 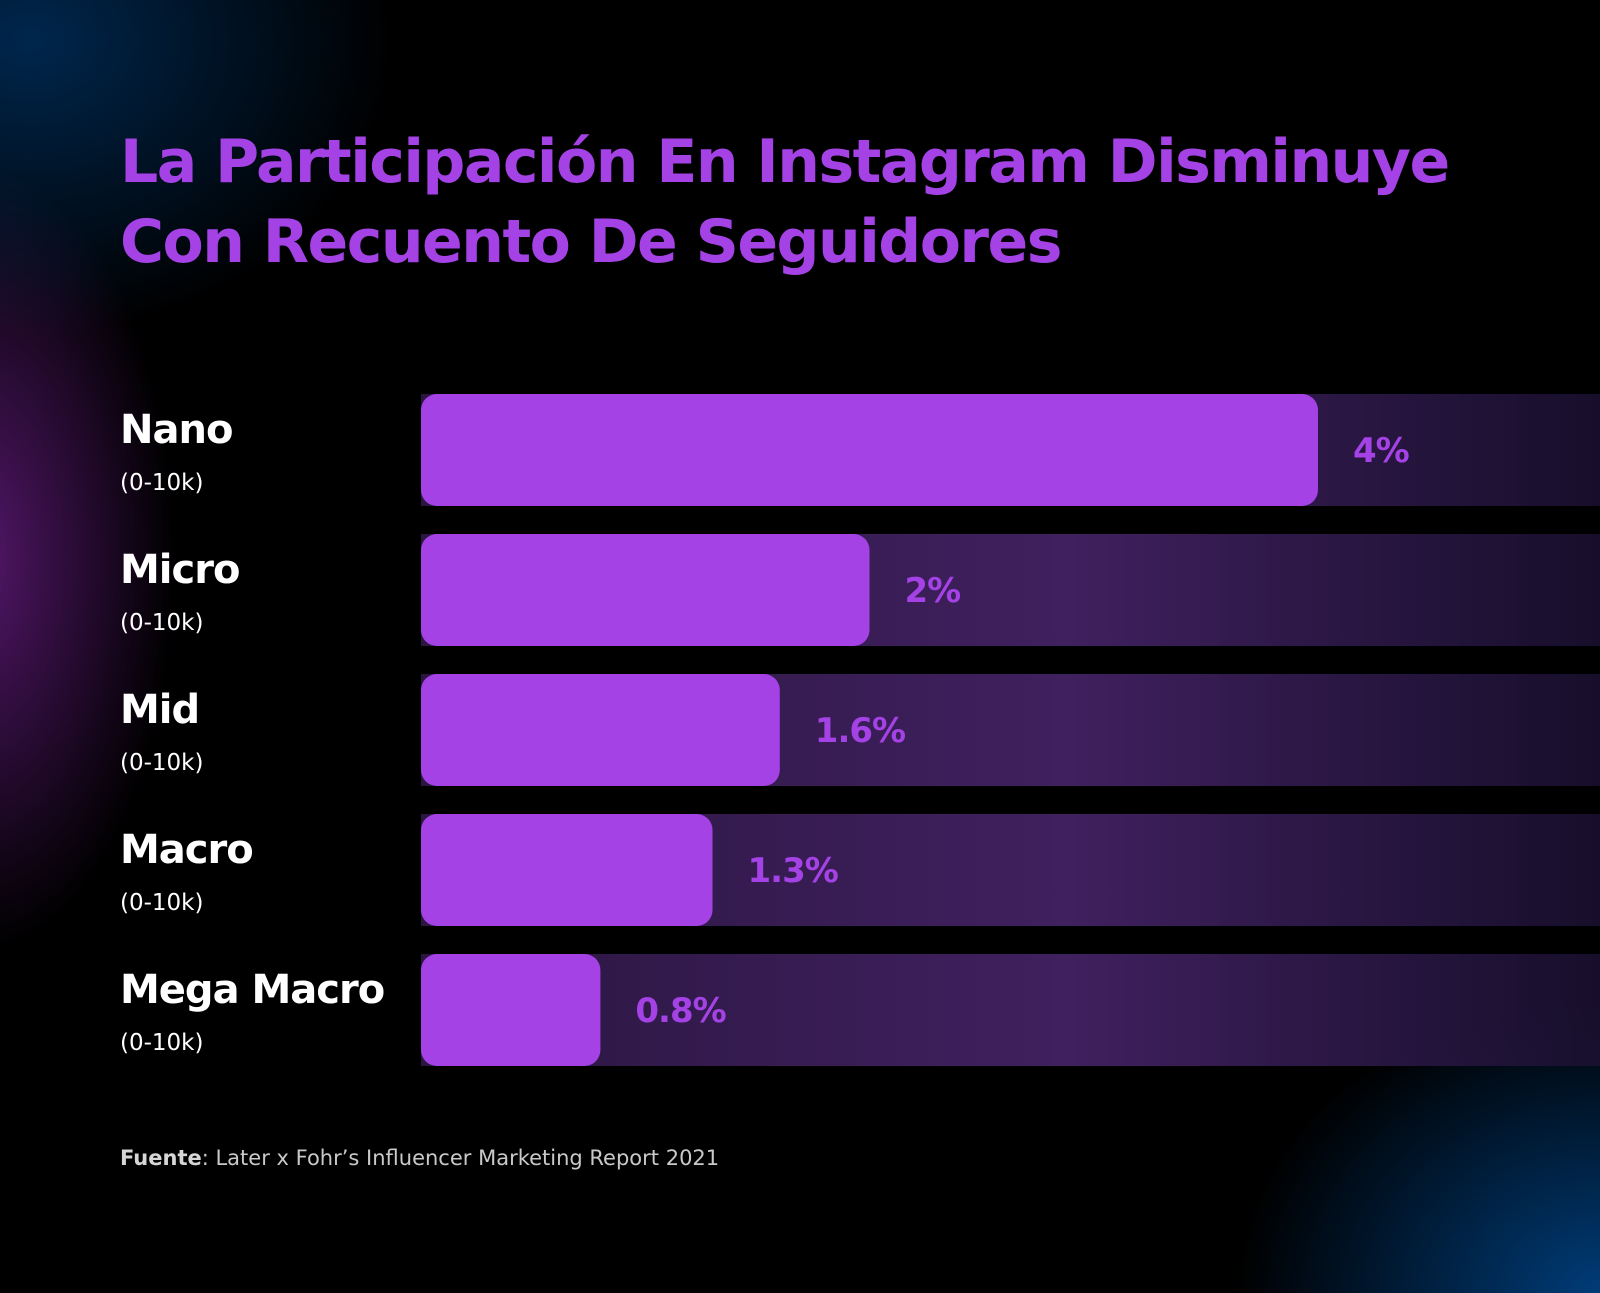 What do you see at coordinates (161, 1158) in the screenshot?
I see `source-label: Fuente` at bounding box center [161, 1158].